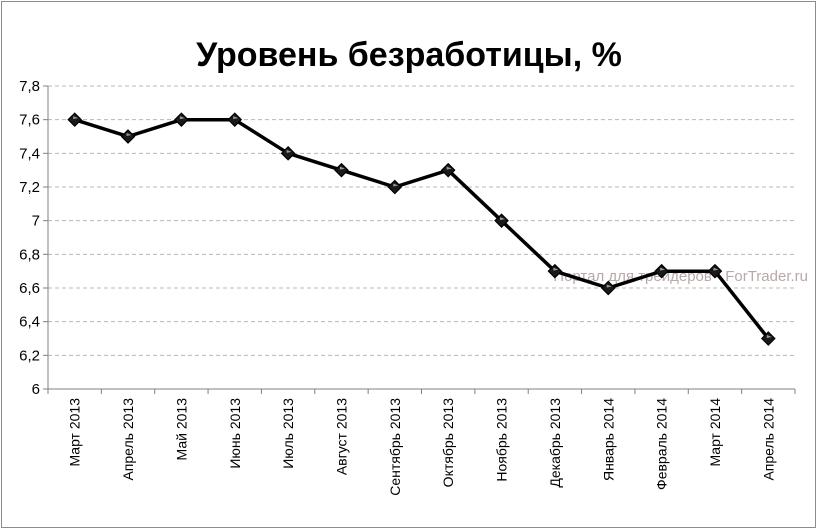 This screenshot has height=529, width=817. What do you see at coordinates (29, 86) in the screenshot?
I see `y-tick-label: 7,8` at bounding box center [29, 86].